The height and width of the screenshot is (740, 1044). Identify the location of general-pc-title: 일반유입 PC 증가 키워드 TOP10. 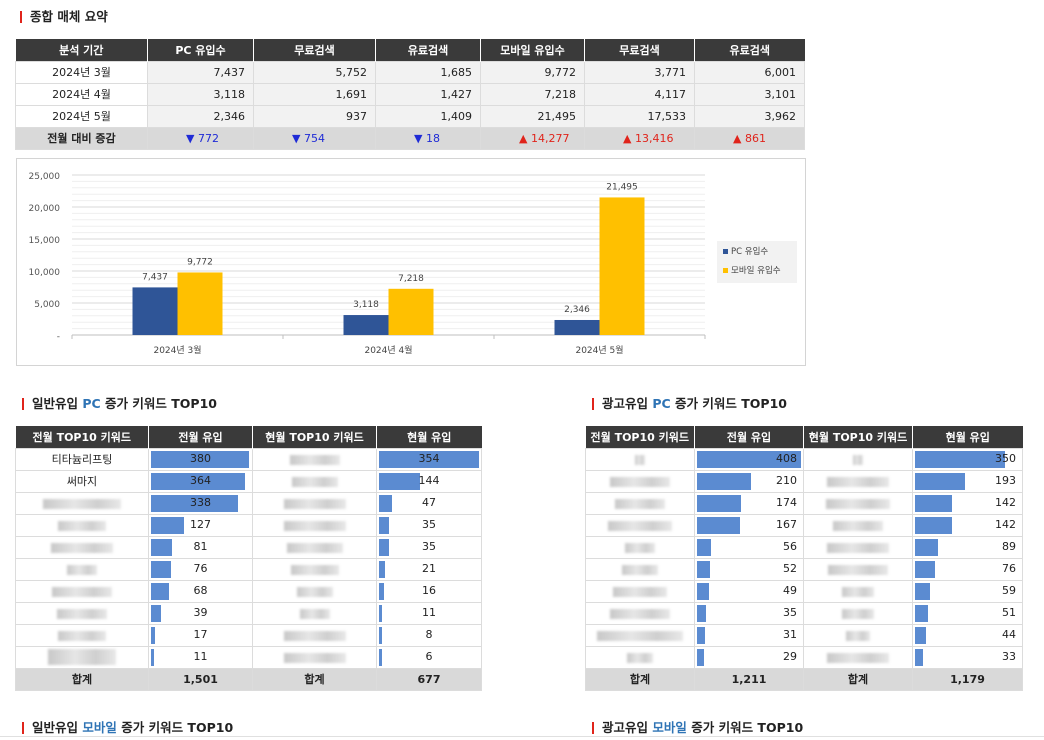
(119, 404).